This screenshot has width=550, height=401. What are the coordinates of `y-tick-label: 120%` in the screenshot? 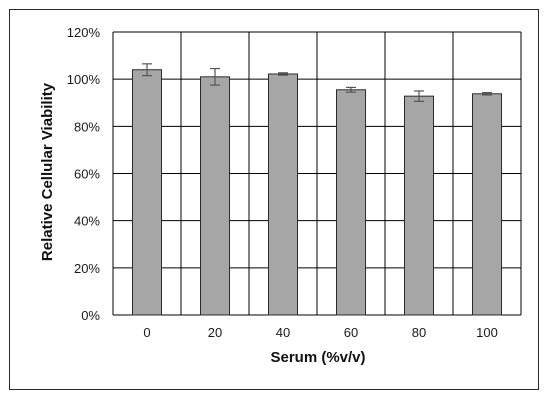 It's located at (84, 32).